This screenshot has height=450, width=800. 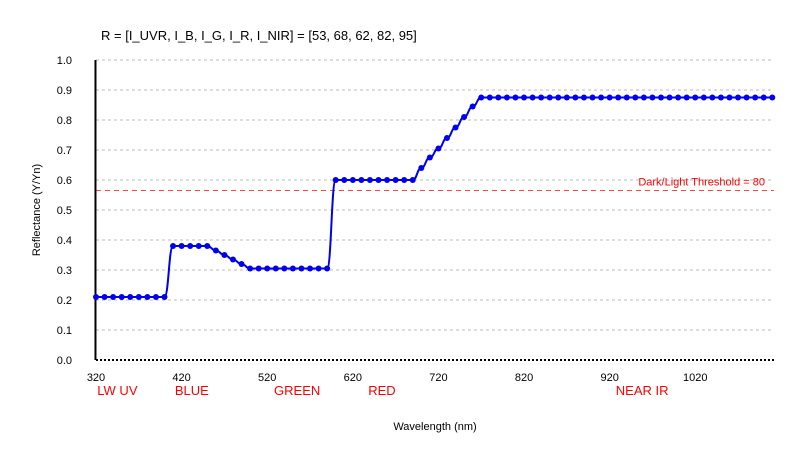 What do you see at coordinates (267, 378) in the screenshot?
I see `x-tick-label: 520` at bounding box center [267, 378].